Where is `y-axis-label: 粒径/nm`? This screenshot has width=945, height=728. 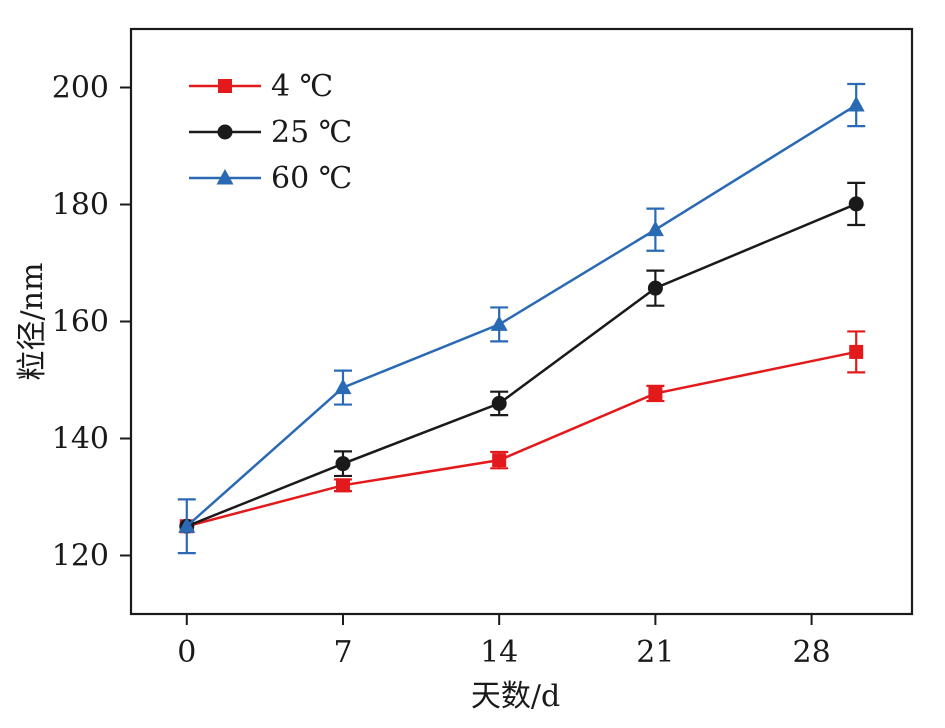 y-axis-label: 粒径/nm is located at coordinates (32, 322).